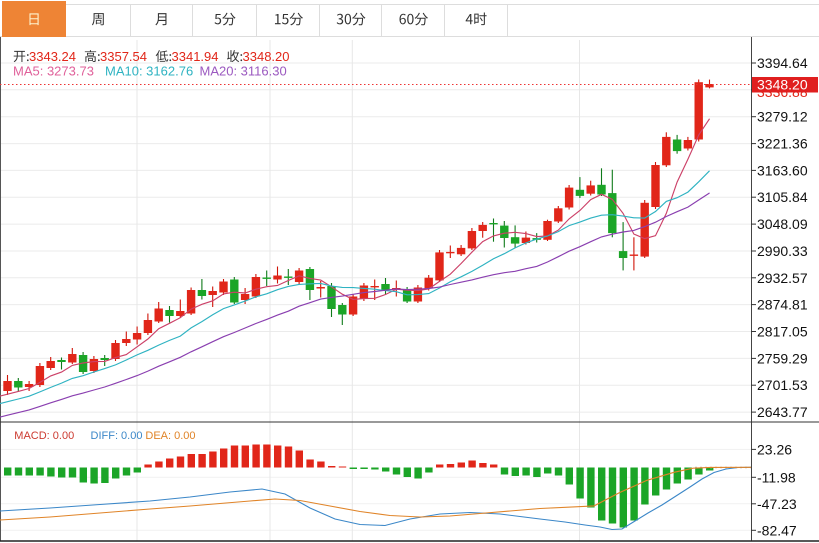 The image size is (819, 543). What do you see at coordinates (782, 197) in the screenshot?
I see `svg-text: 3105.84` at bounding box center [782, 197].